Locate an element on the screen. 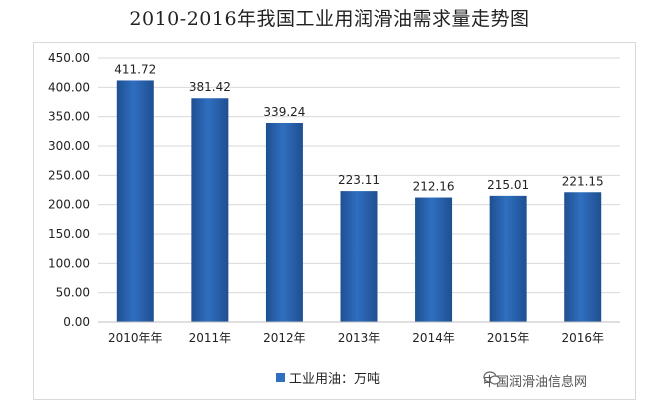 This screenshot has height=409, width=659. y-tick-label: 150.00 is located at coordinates (69, 234).